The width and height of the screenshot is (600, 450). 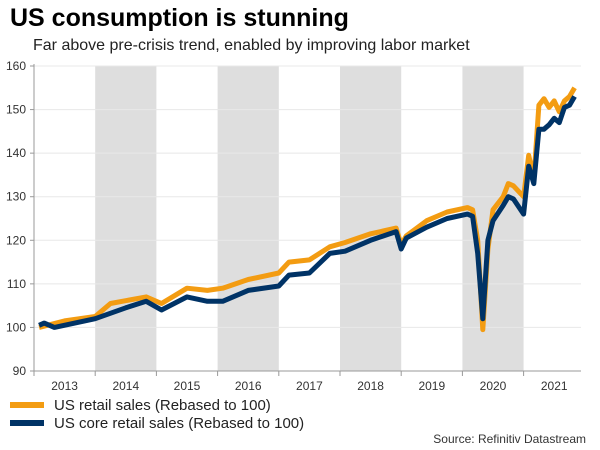 I want to click on source-note: Source: Refinitiv Datastream, so click(x=509, y=439).